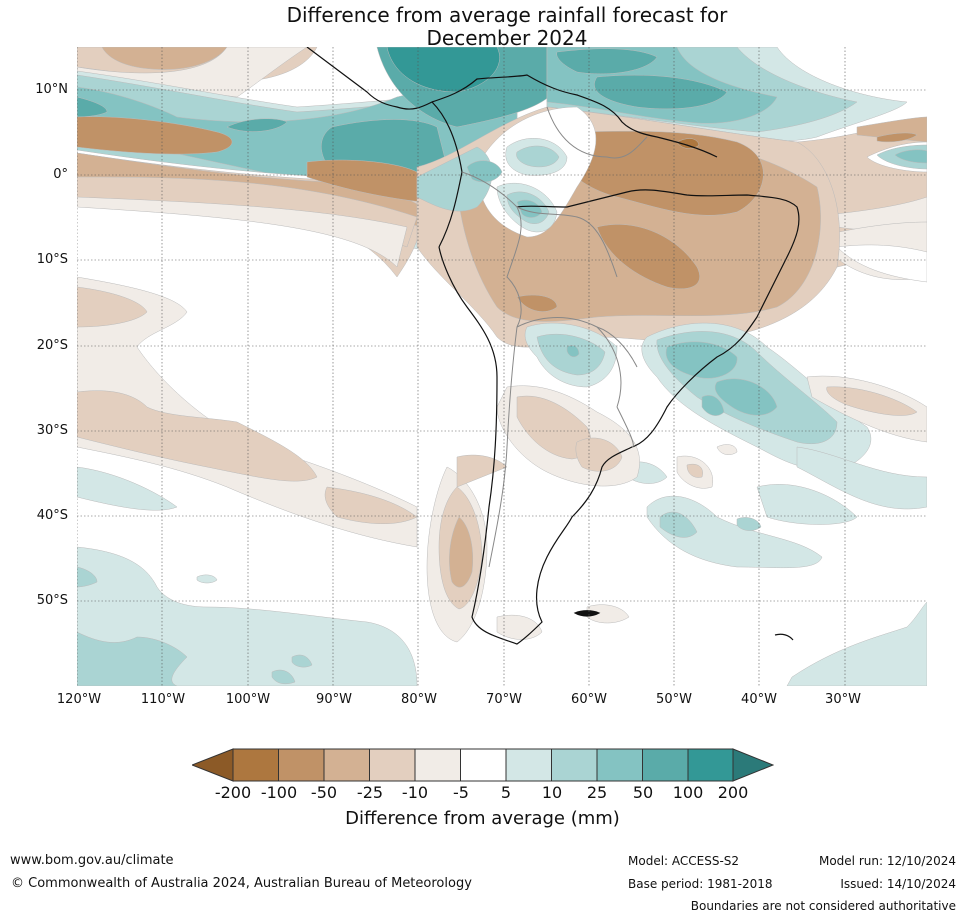 The height and width of the screenshot is (919, 965). What do you see at coordinates (482, 818) in the screenshot?
I see `colorbar-label: Difference from average (mm)` at bounding box center [482, 818].